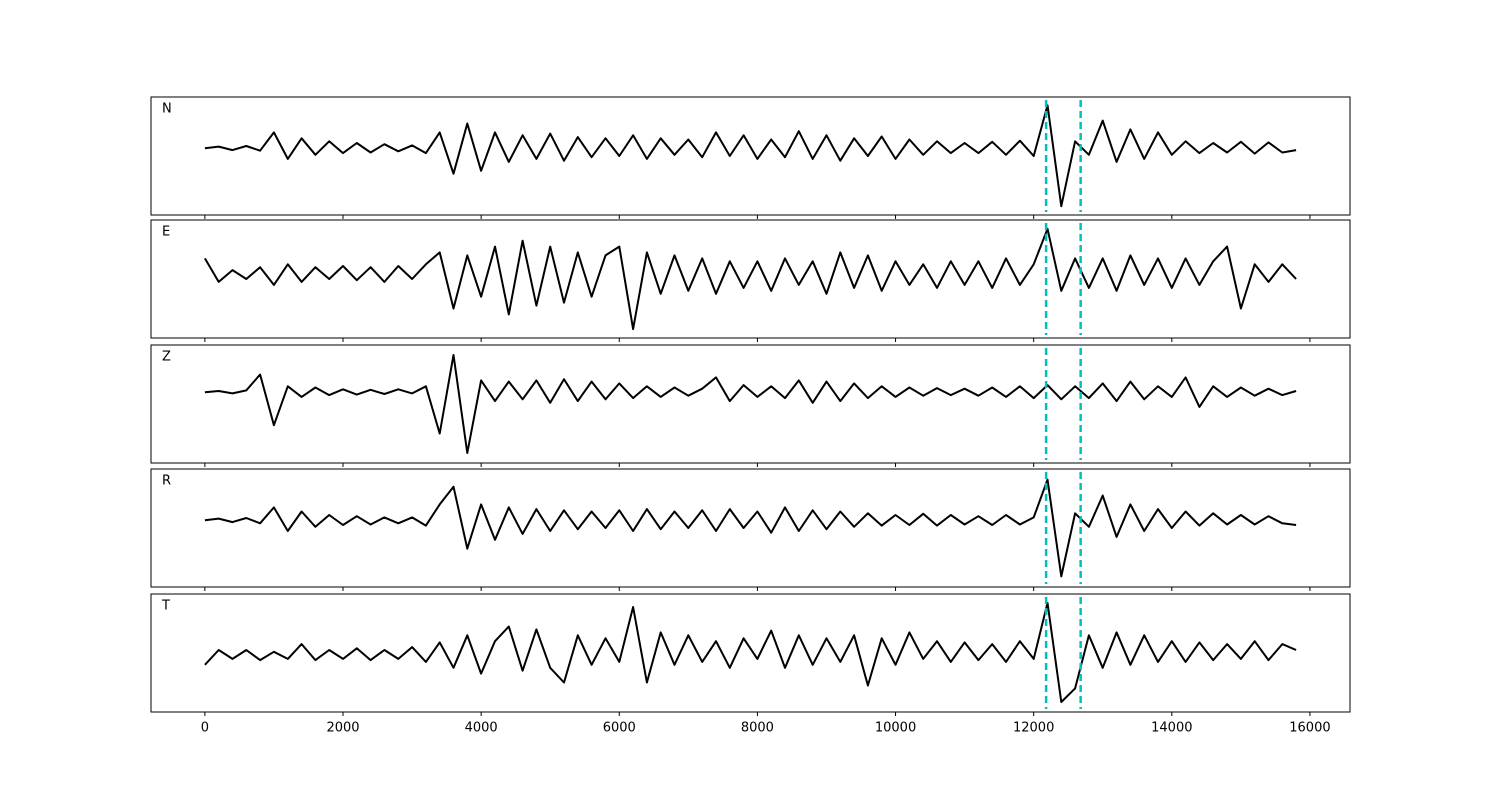  What do you see at coordinates (1309, 728) in the screenshot?
I see `x-tick-label: 16000` at bounding box center [1309, 728].